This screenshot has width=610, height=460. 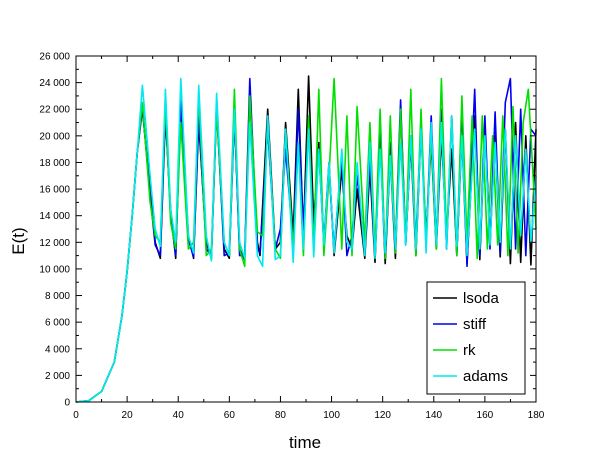 I want to click on x-tick-label: 80, so click(x=281, y=415).